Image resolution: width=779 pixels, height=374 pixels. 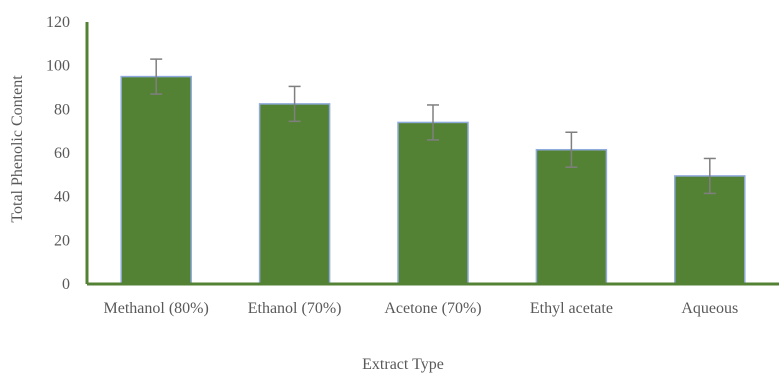 What do you see at coordinates (709, 308) in the screenshot?
I see `x-category-label: Aqueous` at bounding box center [709, 308].